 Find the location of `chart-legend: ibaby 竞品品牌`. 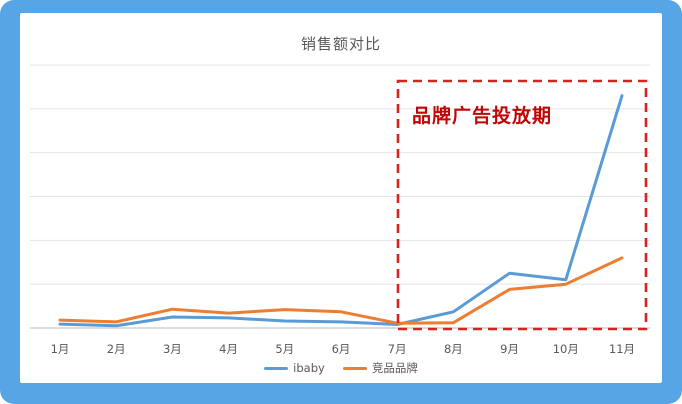

chart-legend: ibaby 竞品品牌 is located at coordinates (341, 368).